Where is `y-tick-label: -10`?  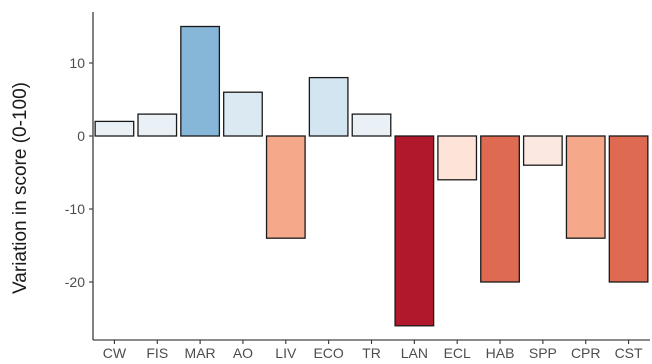
y-tick-label: -10 is located at coordinates (75, 209).